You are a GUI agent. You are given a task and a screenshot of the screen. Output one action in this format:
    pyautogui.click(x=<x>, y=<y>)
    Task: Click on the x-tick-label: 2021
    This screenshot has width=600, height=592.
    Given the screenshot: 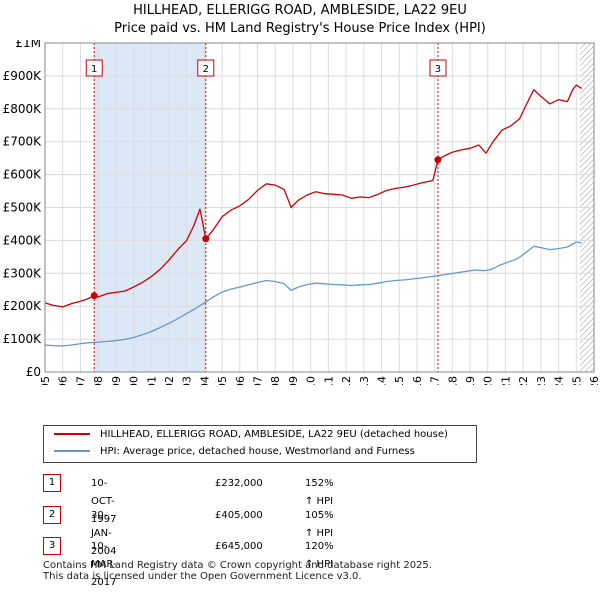 What is the action you would take?
    pyautogui.click(x=505, y=380)
    